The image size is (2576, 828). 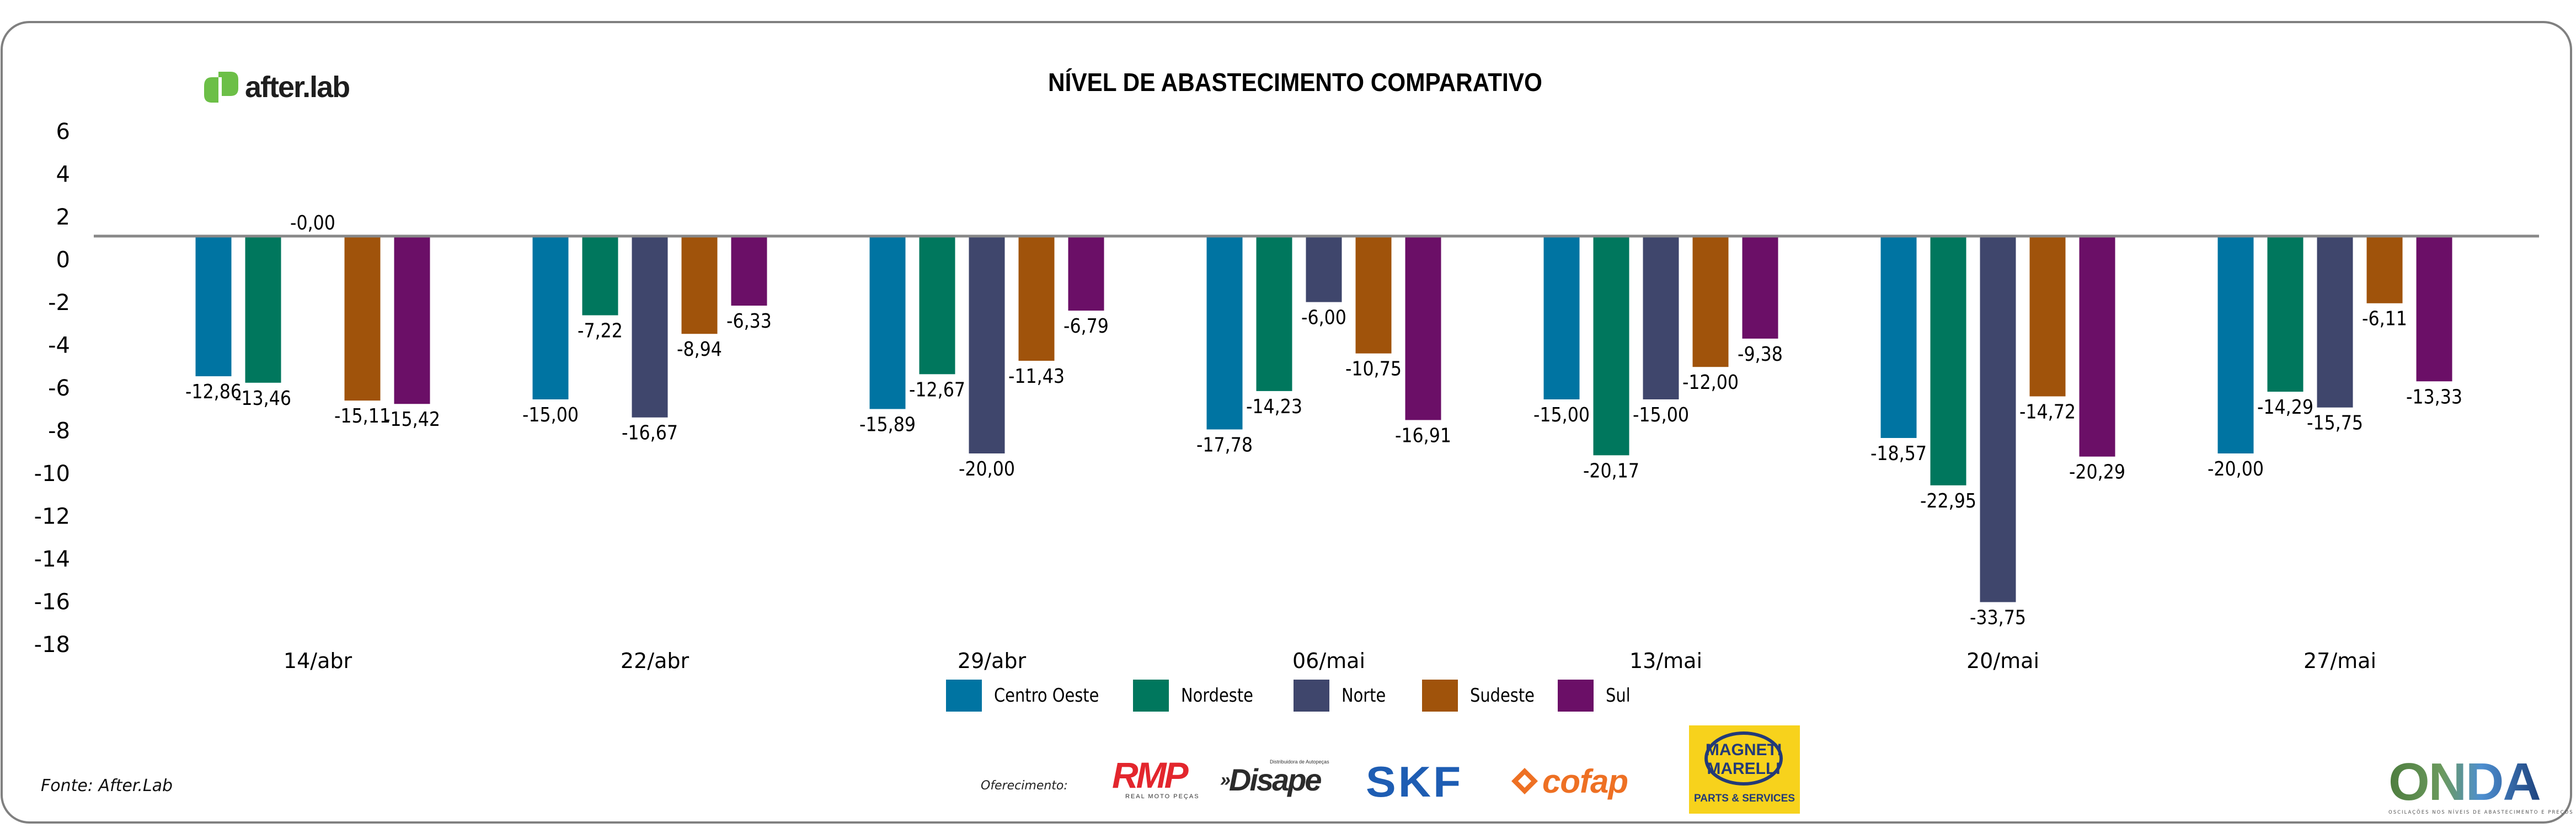 I want to click on onda-logo-text: ONDA, so click(x=2465, y=782).